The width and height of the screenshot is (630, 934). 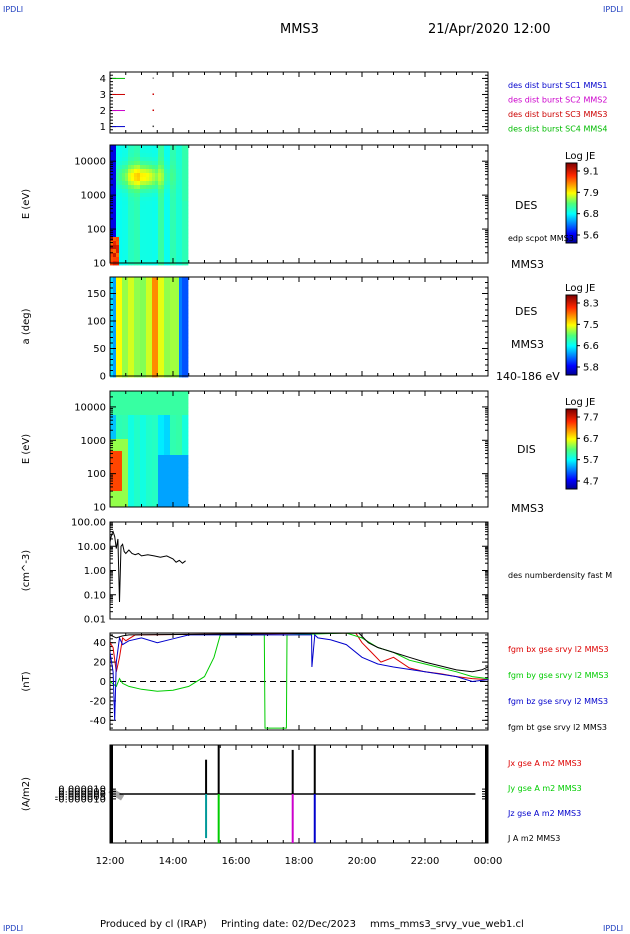 I want to click on y-tick-label: -20, so click(x=98, y=701).